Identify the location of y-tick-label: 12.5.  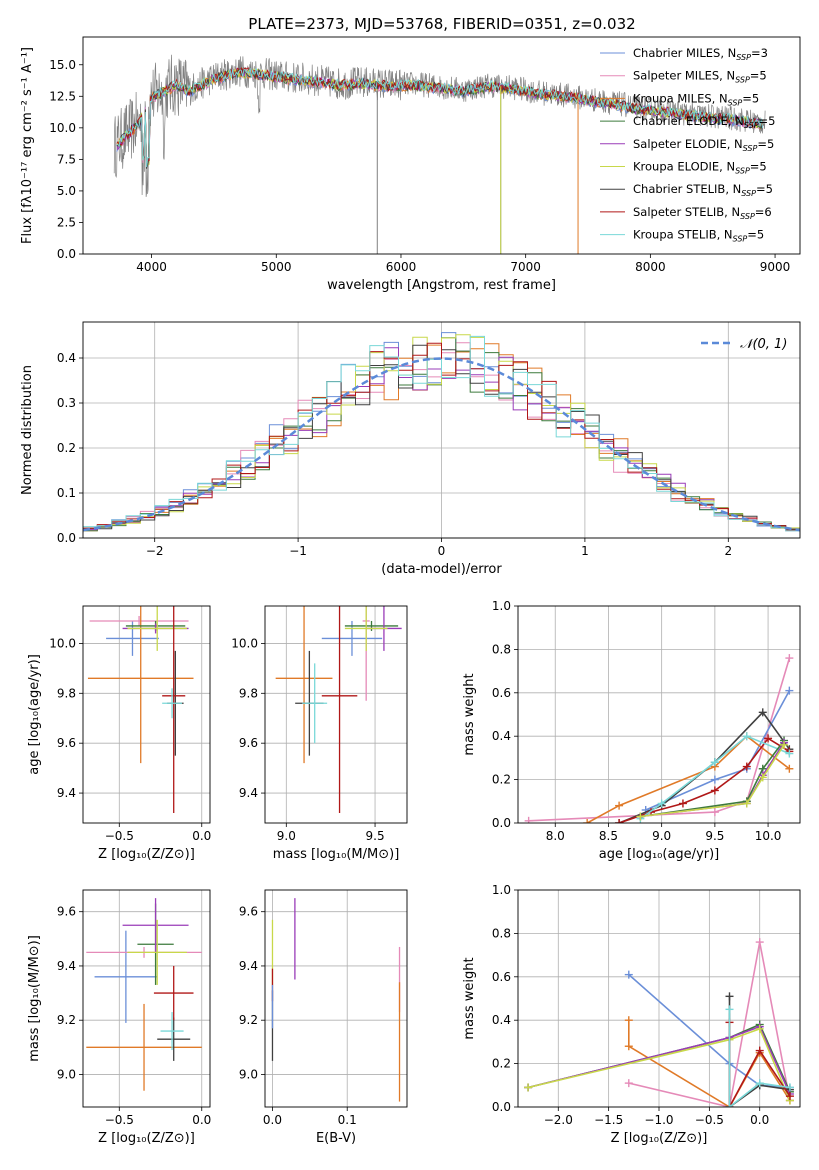
(62, 96).